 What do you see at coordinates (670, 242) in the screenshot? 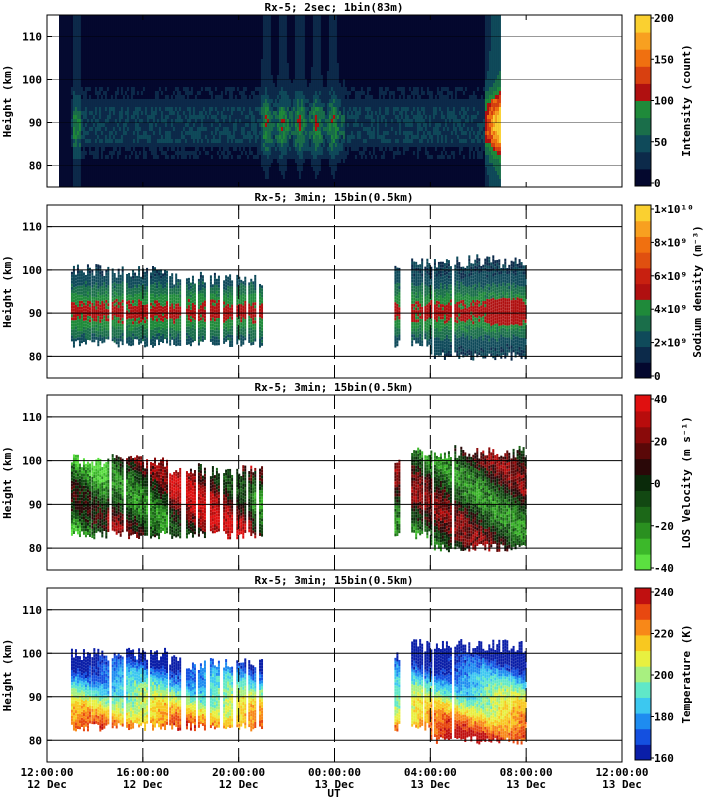
I see `colorbar-tick-label: 8×10⁹` at bounding box center [670, 242].